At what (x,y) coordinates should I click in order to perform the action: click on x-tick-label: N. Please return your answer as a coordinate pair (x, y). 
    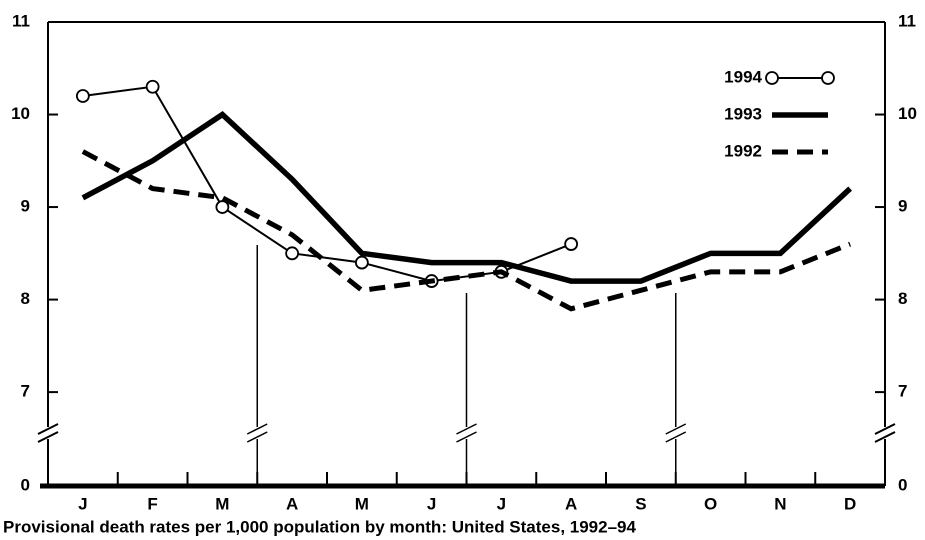
    Looking at the image, I should click on (780, 503).